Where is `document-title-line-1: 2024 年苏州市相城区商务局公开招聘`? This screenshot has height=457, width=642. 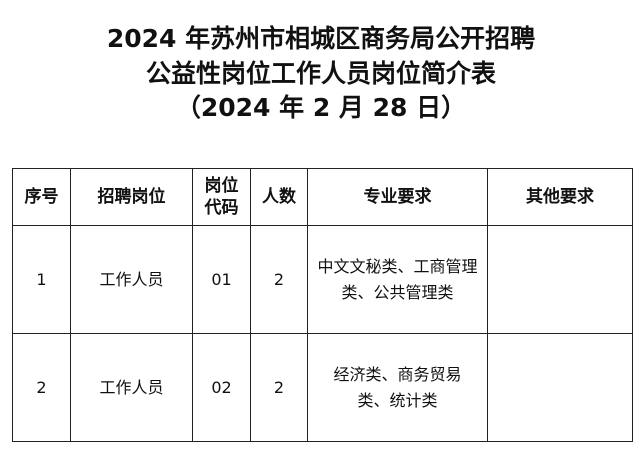
document-title-line-1: 2024 年苏州市相城区商务局公开招聘 is located at coordinates (321, 38).